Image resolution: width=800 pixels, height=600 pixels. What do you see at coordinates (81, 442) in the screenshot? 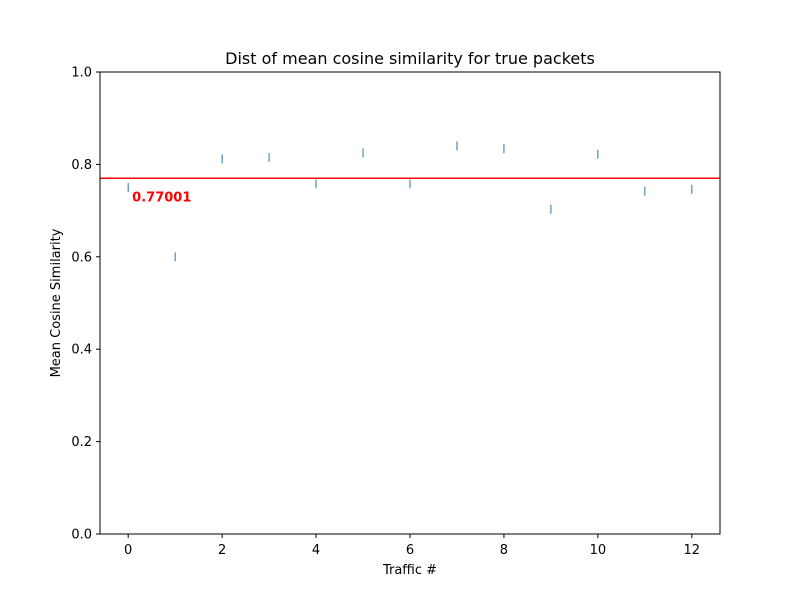
I see `y-tick-label: 0.2` at bounding box center [81, 442].